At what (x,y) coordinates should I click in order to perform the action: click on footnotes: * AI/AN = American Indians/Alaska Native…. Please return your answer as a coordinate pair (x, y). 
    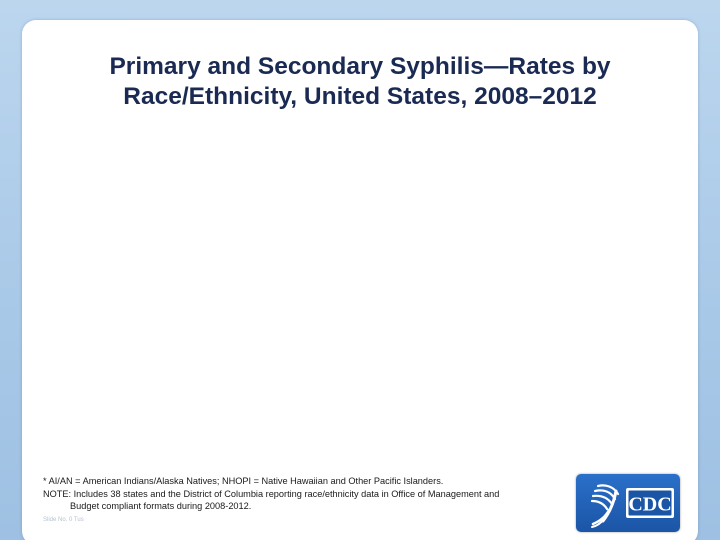
    Looking at the image, I should click on (303, 494).